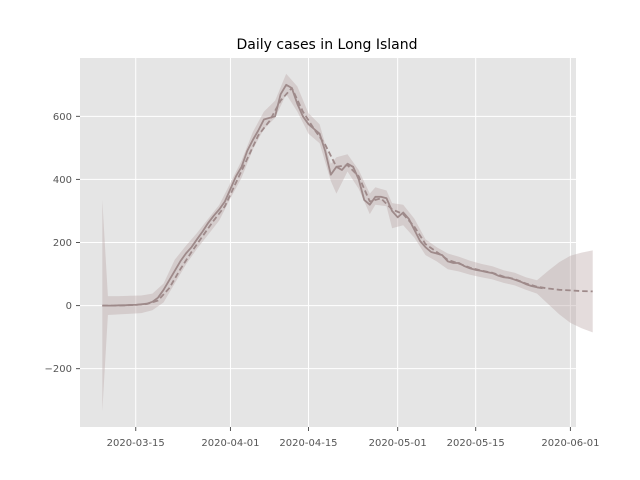 The height and width of the screenshot is (480, 640). What do you see at coordinates (570, 443) in the screenshot?
I see `x-tick-label: 2020-06-01` at bounding box center [570, 443].